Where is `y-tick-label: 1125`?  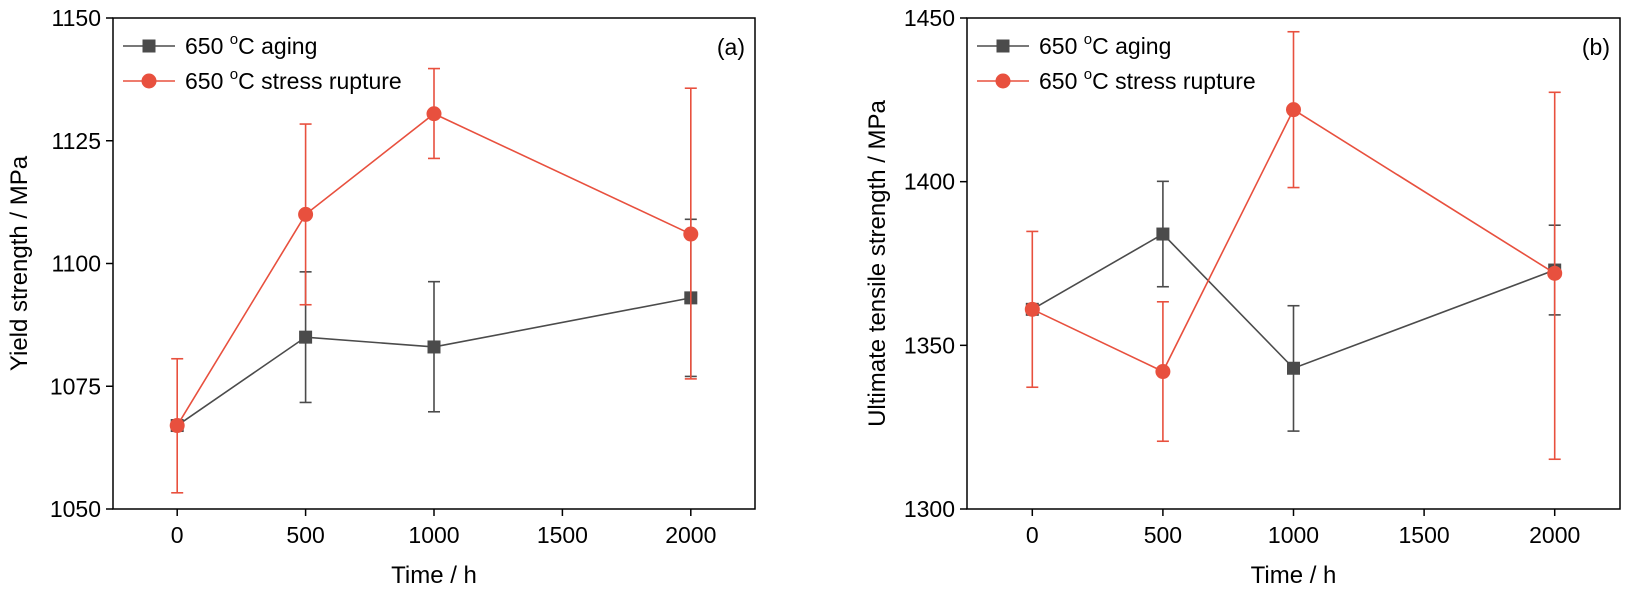 y-tick-label: 1125 is located at coordinates (76, 141).